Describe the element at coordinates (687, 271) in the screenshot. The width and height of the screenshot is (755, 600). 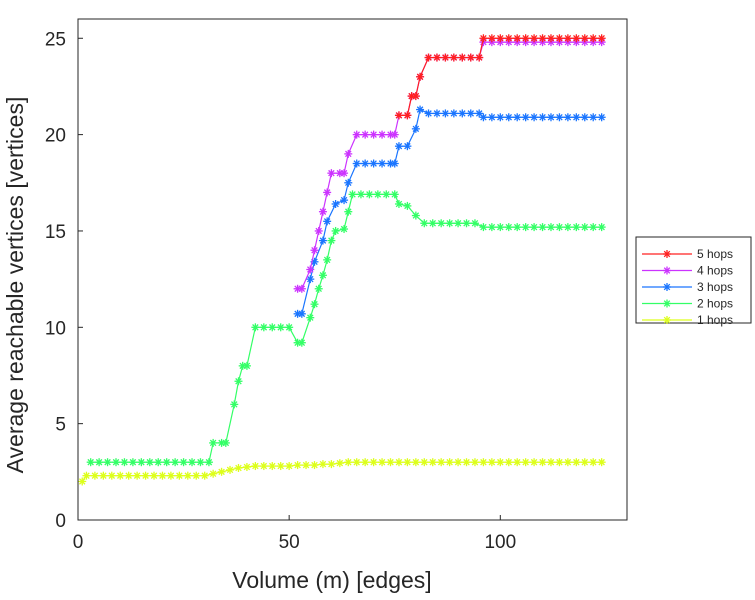
I see `legend-item-4-hops: 4 hops` at that location.